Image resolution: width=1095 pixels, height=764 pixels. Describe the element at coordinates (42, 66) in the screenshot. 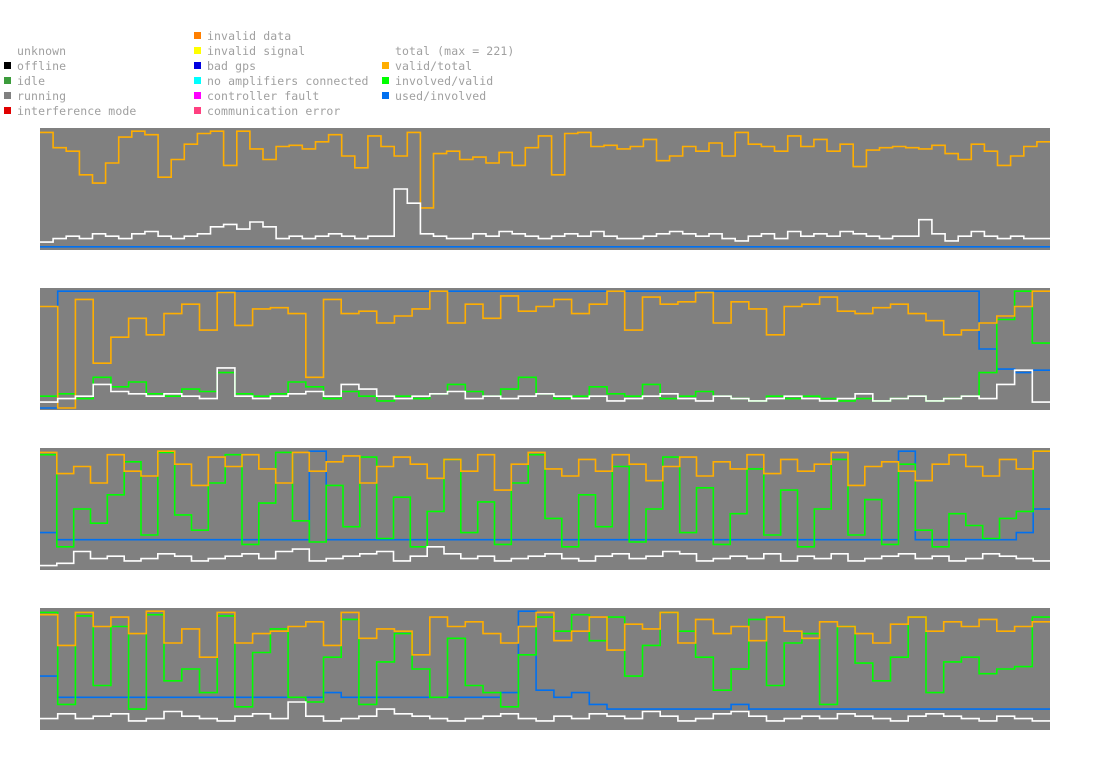

I see `legend-label: offline` at that location.